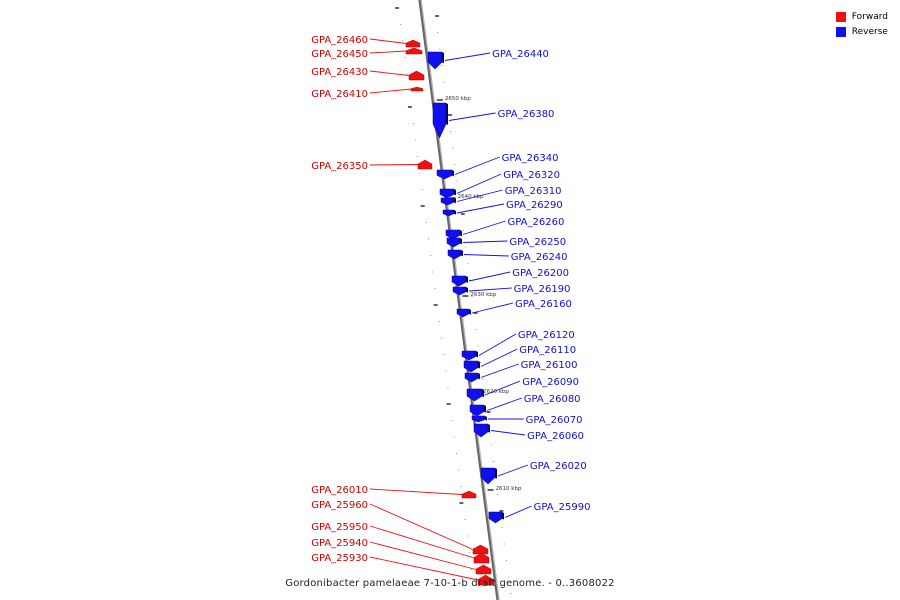  Describe the element at coordinates (496, 392) in the screenshot. I see `kbp-tick-label: 2620 kbp` at that location.